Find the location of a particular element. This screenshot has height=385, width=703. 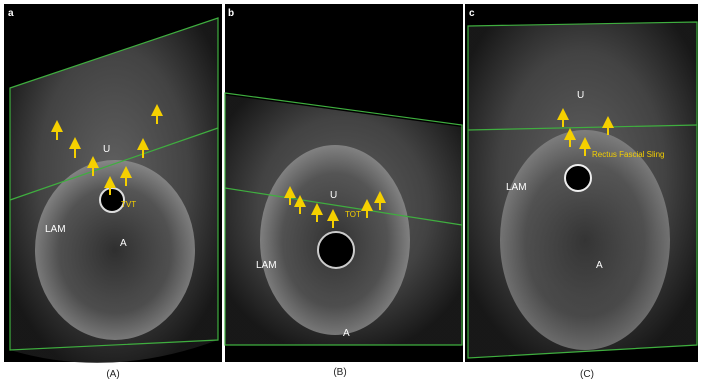

sling-label: TOT is located at coordinates (353, 214).